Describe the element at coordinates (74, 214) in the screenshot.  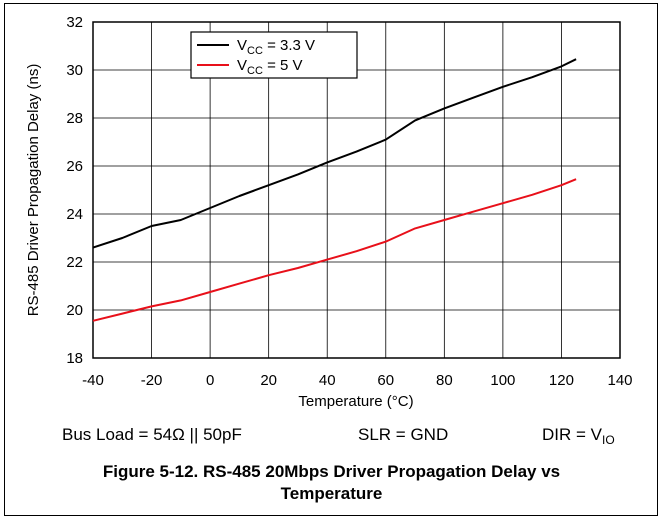
I see `y-tick-label: 24` at that location.